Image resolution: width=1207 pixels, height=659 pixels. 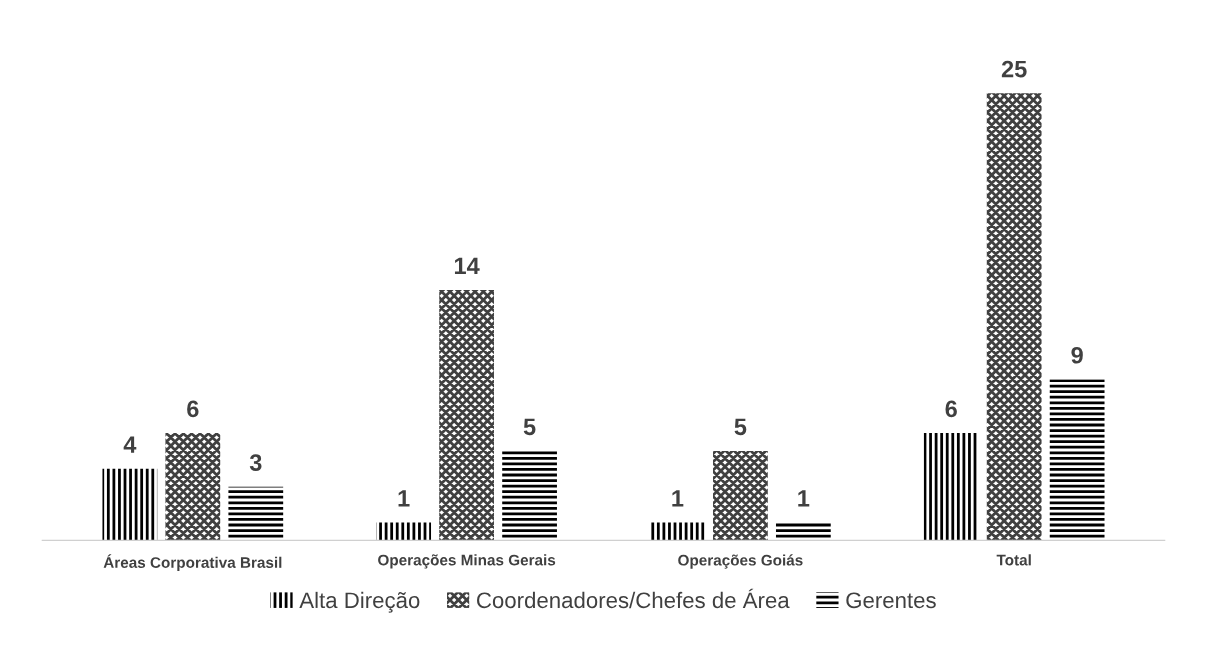 I want to click on data-label: 25, so click(x=1014, y=69).